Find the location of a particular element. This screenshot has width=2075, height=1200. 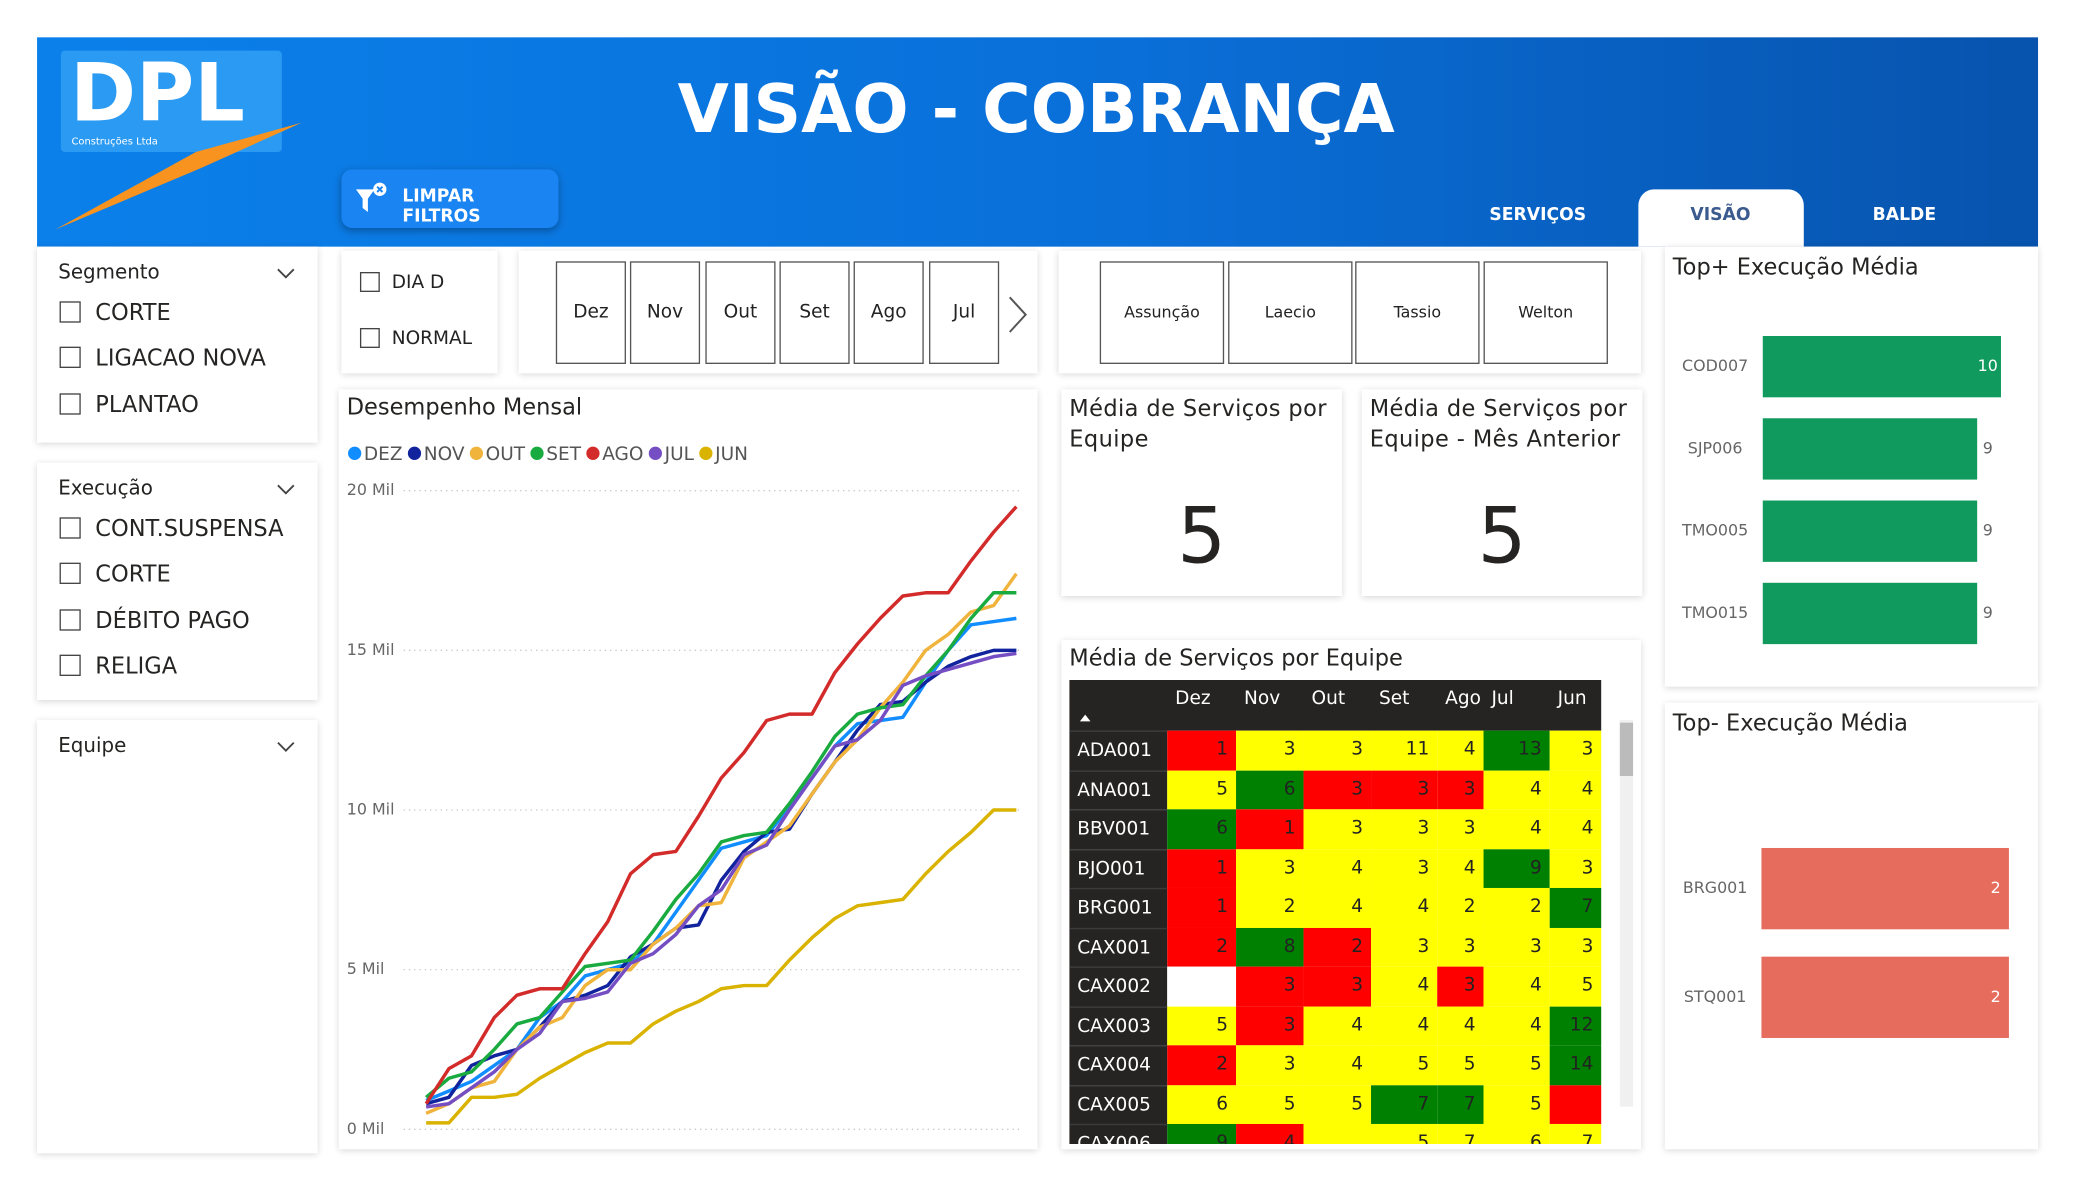

matrix-cell: 12 is located at coordinates (1575, 1025).